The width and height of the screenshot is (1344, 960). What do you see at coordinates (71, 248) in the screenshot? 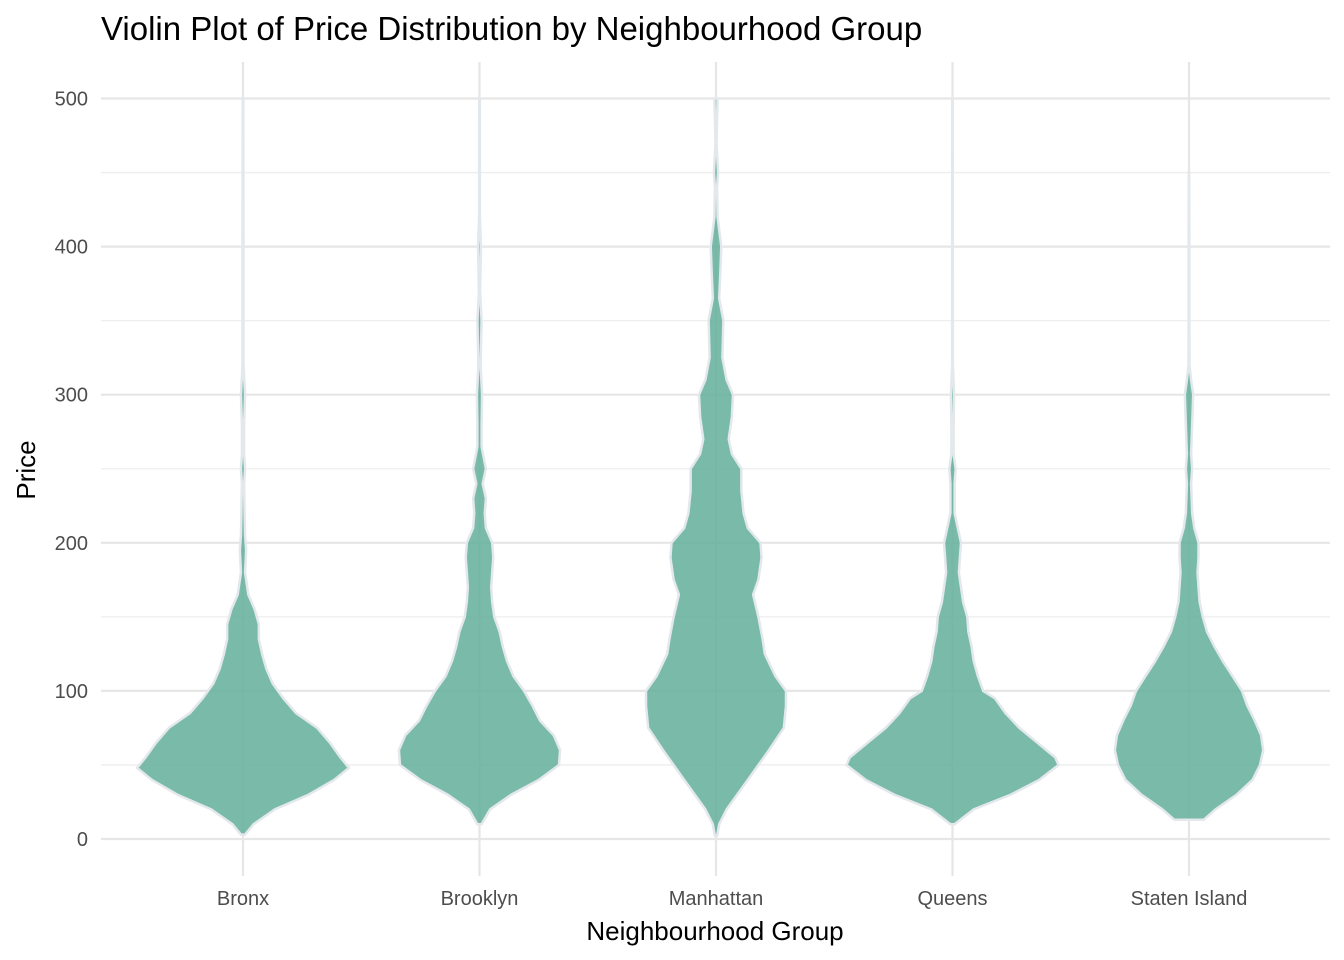
I see `y-tick-label: 400` at bounding box center [71, 248].